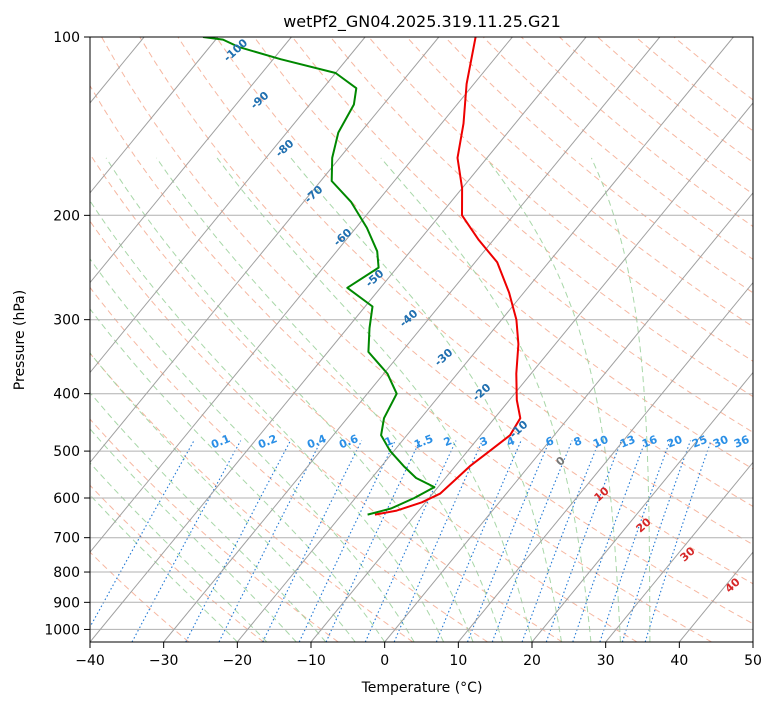 The height and width of the screenshot is (708, 775). What do you see at coordinates (482, 392) in the screenshot?
I see `moist-adiabat-label: -20` at bounding box center [482, 392].